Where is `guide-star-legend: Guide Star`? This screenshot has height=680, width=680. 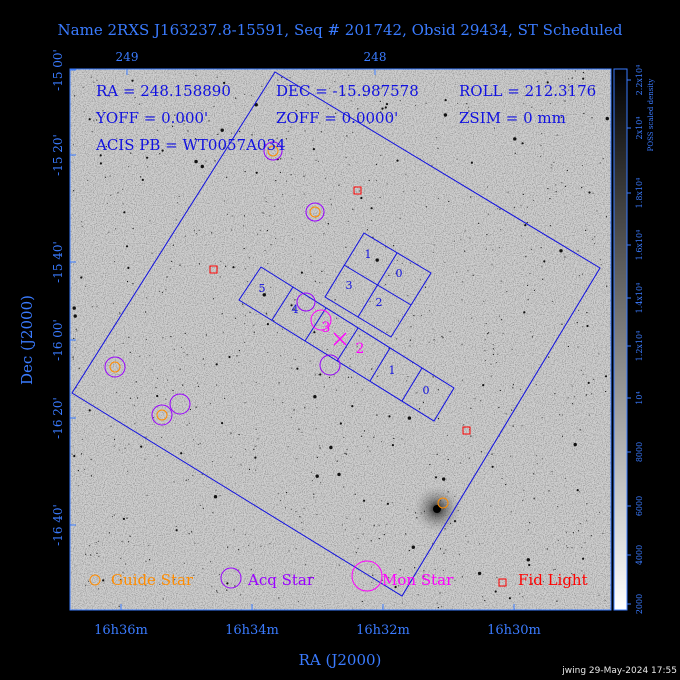 guide-star-legend: Guide Star is located at coordinates (152, 580).